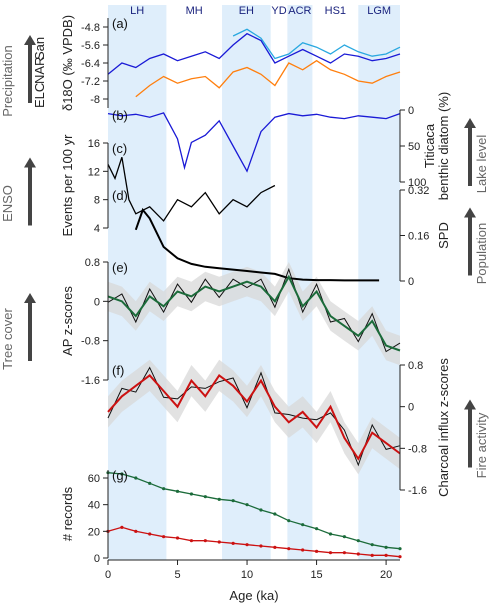  Describe the element at coordinates (411, 408) in the screenshot. I see `y-tick-label-f-1: 0` at that location.